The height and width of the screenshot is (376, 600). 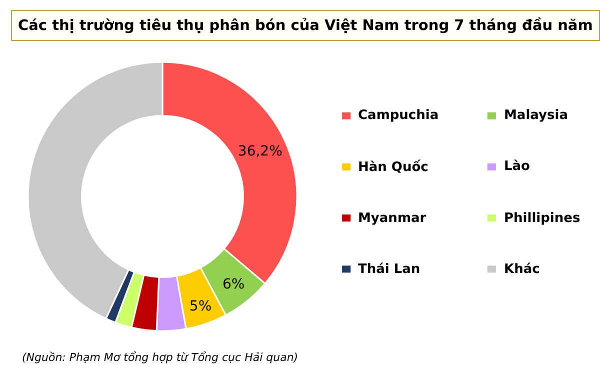 I want to click on text: (Nguồn: Phạm Mơ tổng hợp từ Tổng cục Hải quan), so click(x=160, y=357).